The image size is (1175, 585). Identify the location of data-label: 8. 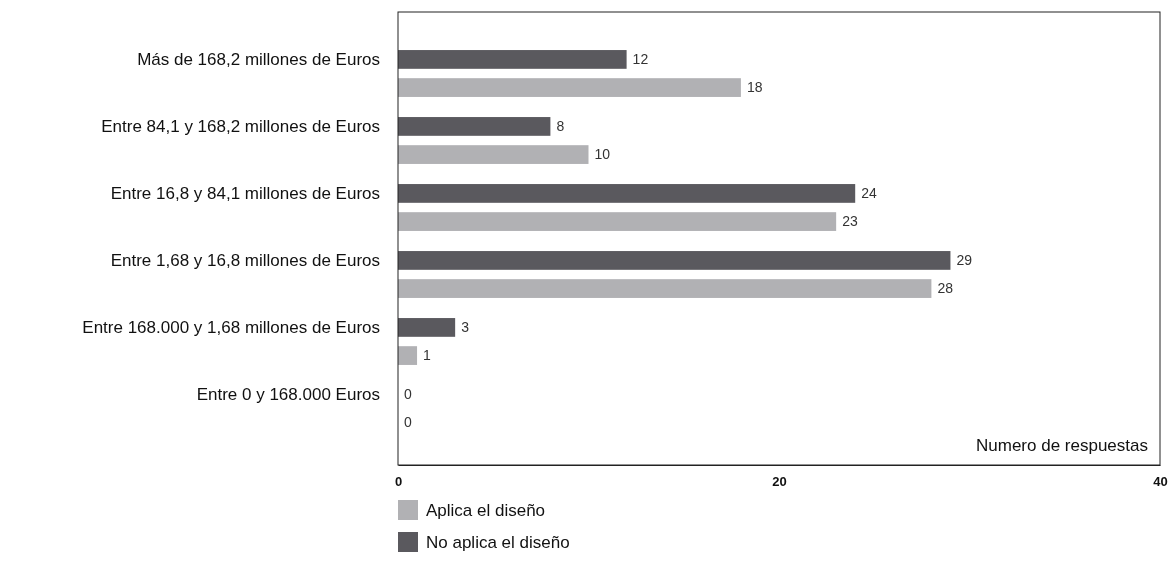
(560, 126).